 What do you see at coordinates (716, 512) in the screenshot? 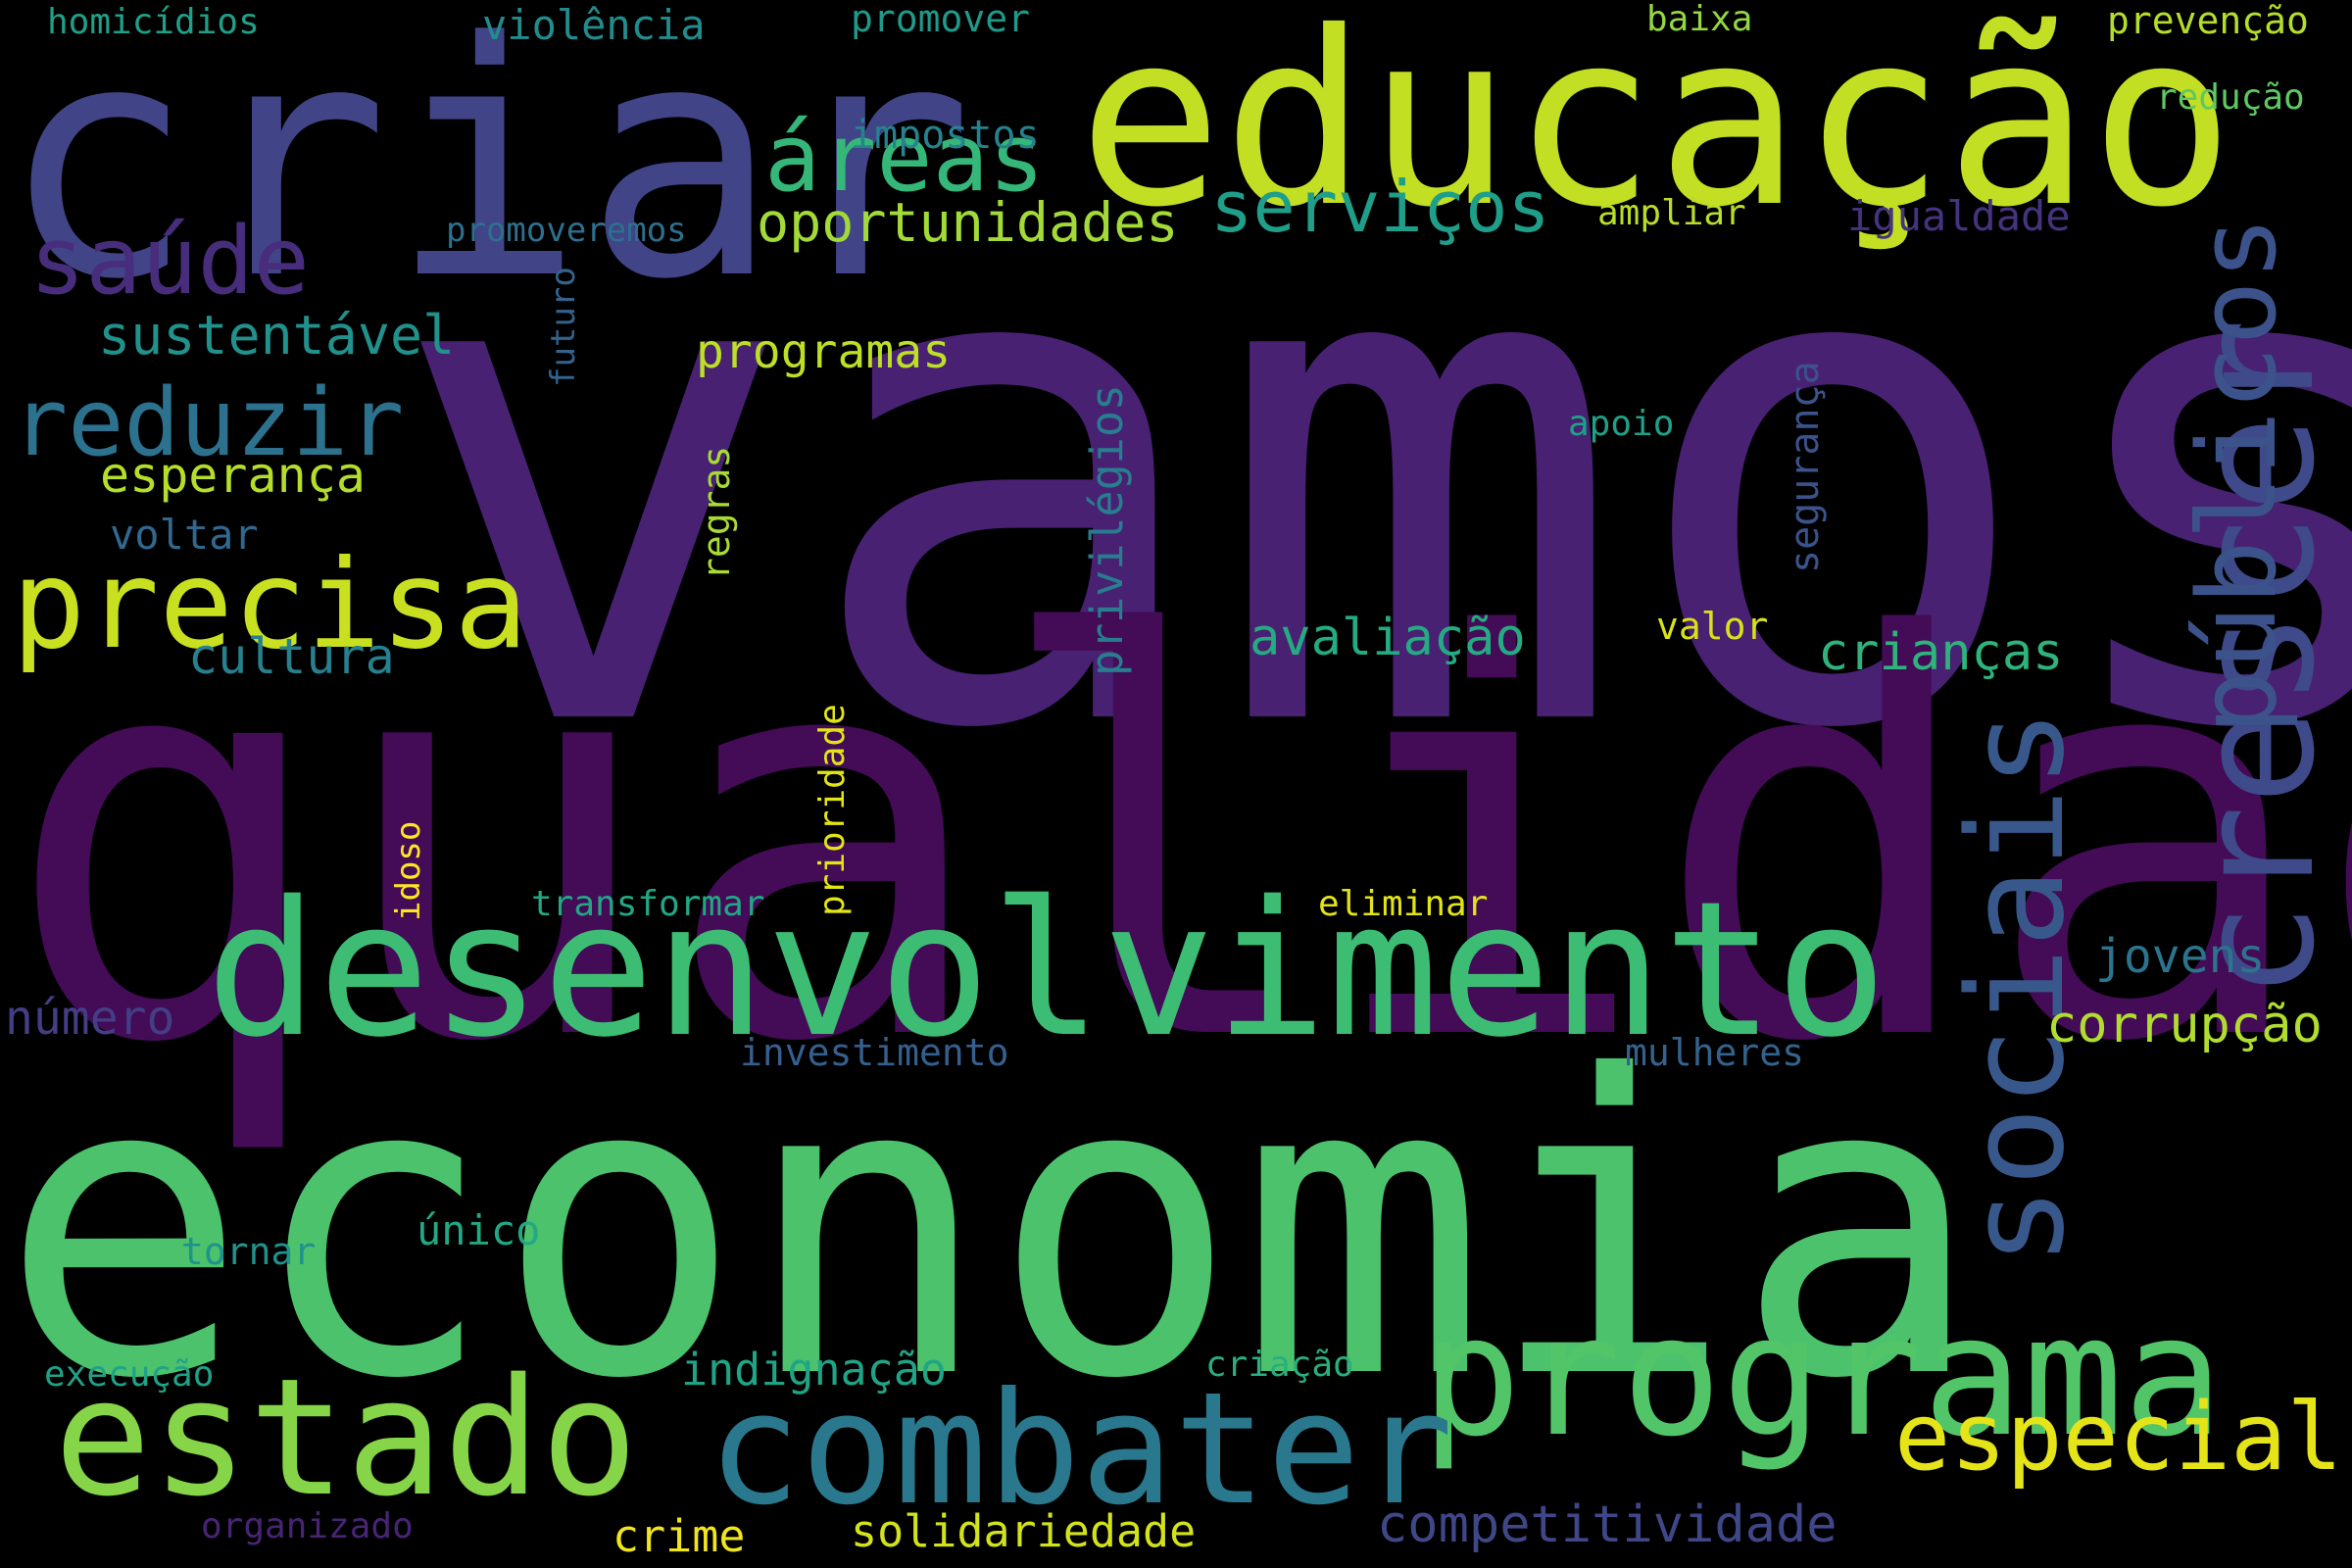
I see `word-regras: regras` at bounding box center [716, 512].